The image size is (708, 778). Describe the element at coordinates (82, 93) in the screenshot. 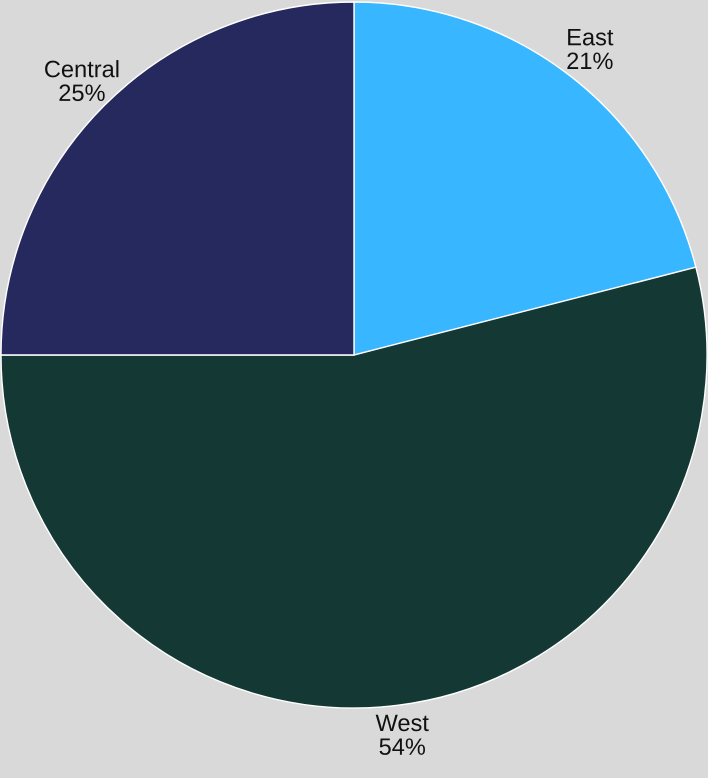

I see `data-label: 25%` at that location.